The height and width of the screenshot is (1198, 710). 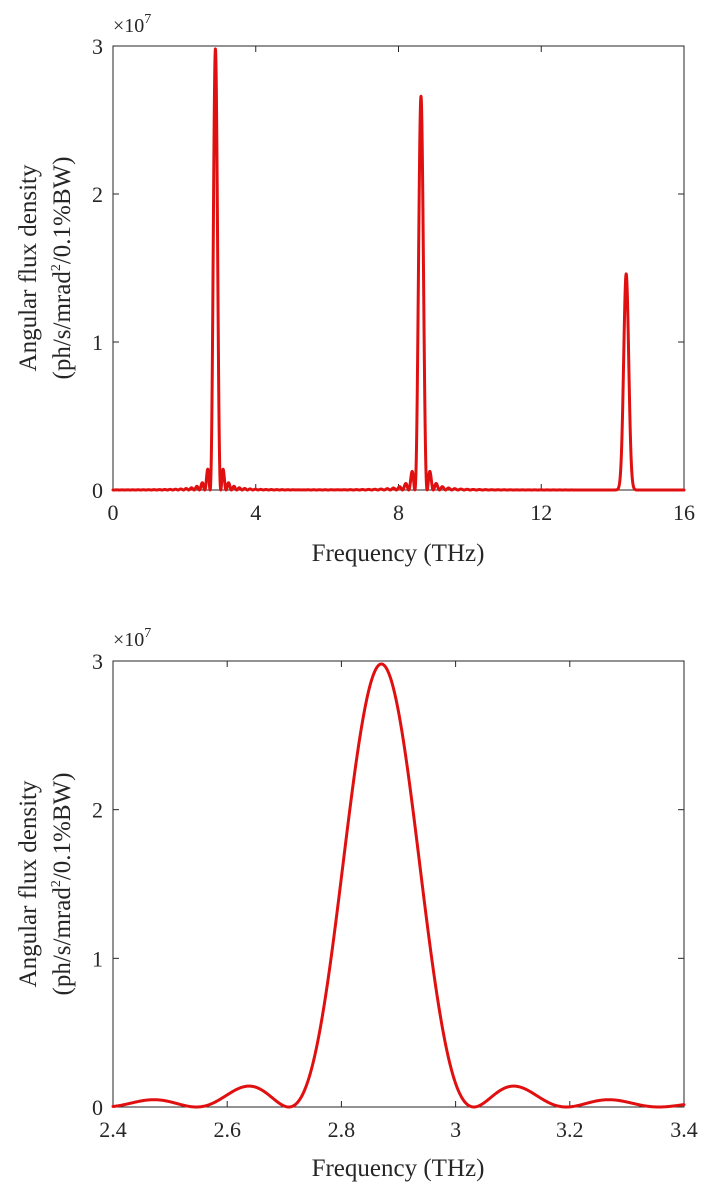 What do you see at coordinates (113, 512) in the screenshot?
I see `x-tick-label: 0` at bounding box center [113, 512].